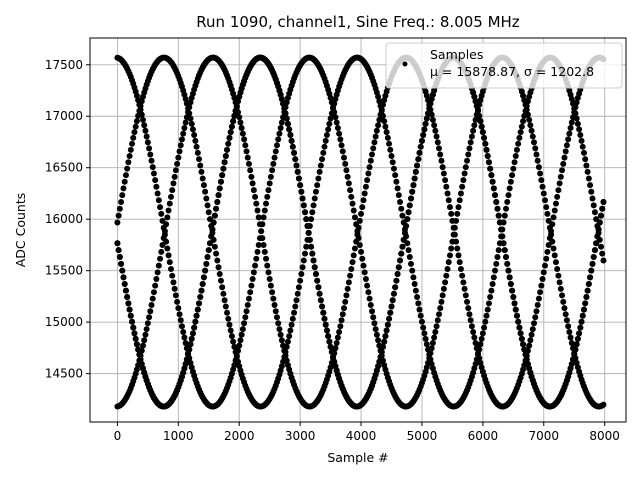  Describe the element at coordinates (118, 436) in the screenshot. I see `x-tick-label: 0` at that location.